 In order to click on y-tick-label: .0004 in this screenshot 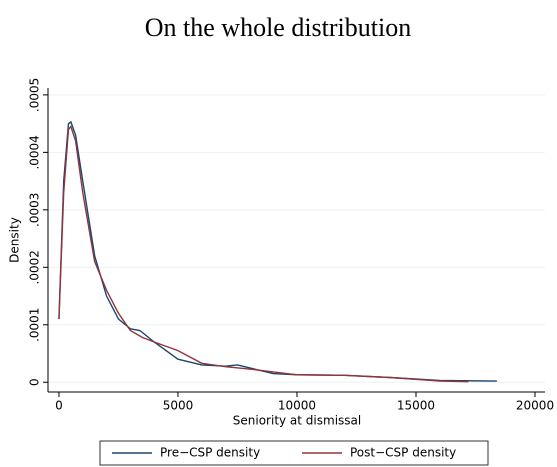, I will do `click(35, 152)`.